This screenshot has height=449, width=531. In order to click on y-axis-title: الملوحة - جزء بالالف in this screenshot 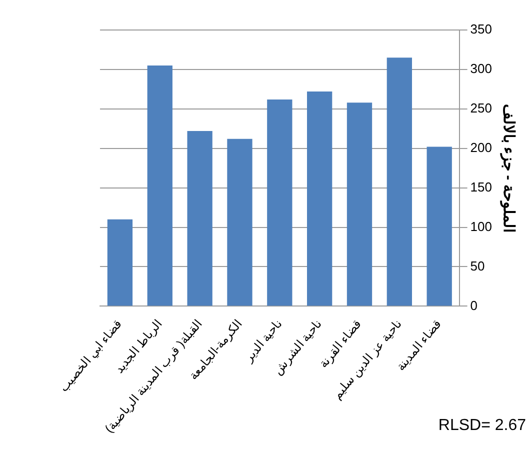, I will do `click(508, 168)`.